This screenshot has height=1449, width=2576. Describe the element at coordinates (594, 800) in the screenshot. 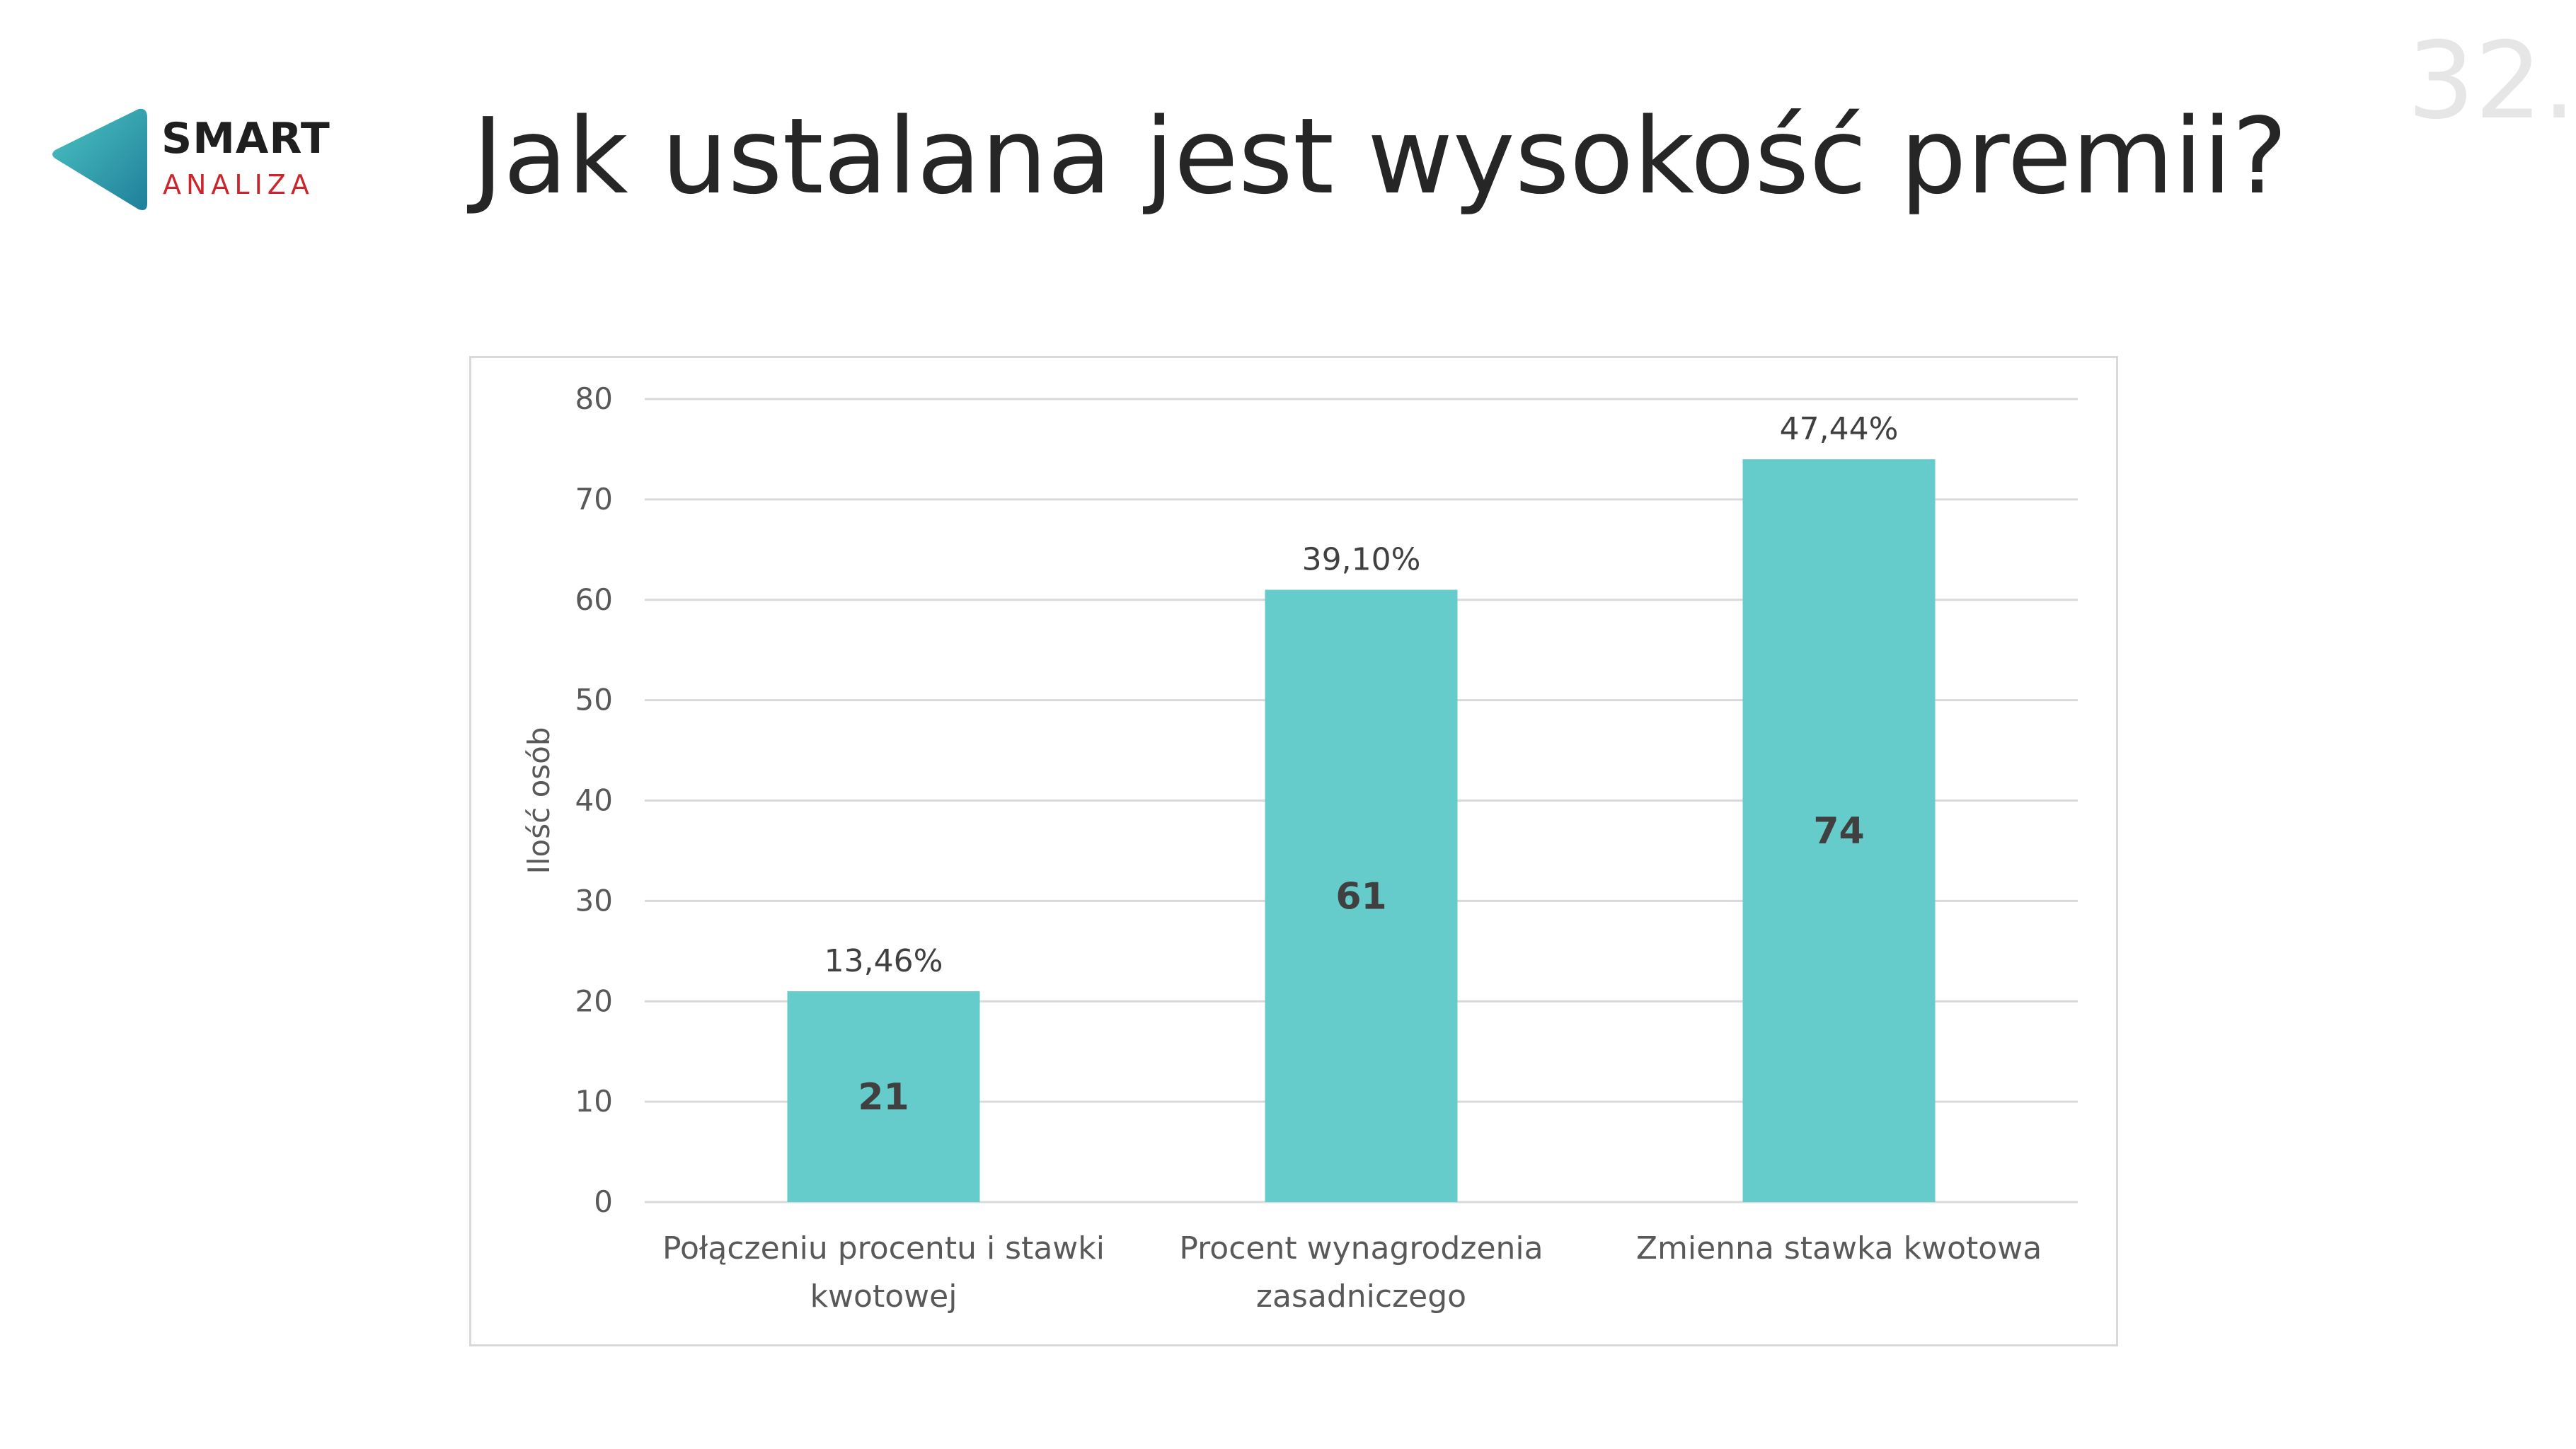

I see `y-tick-label: 40` at that location.